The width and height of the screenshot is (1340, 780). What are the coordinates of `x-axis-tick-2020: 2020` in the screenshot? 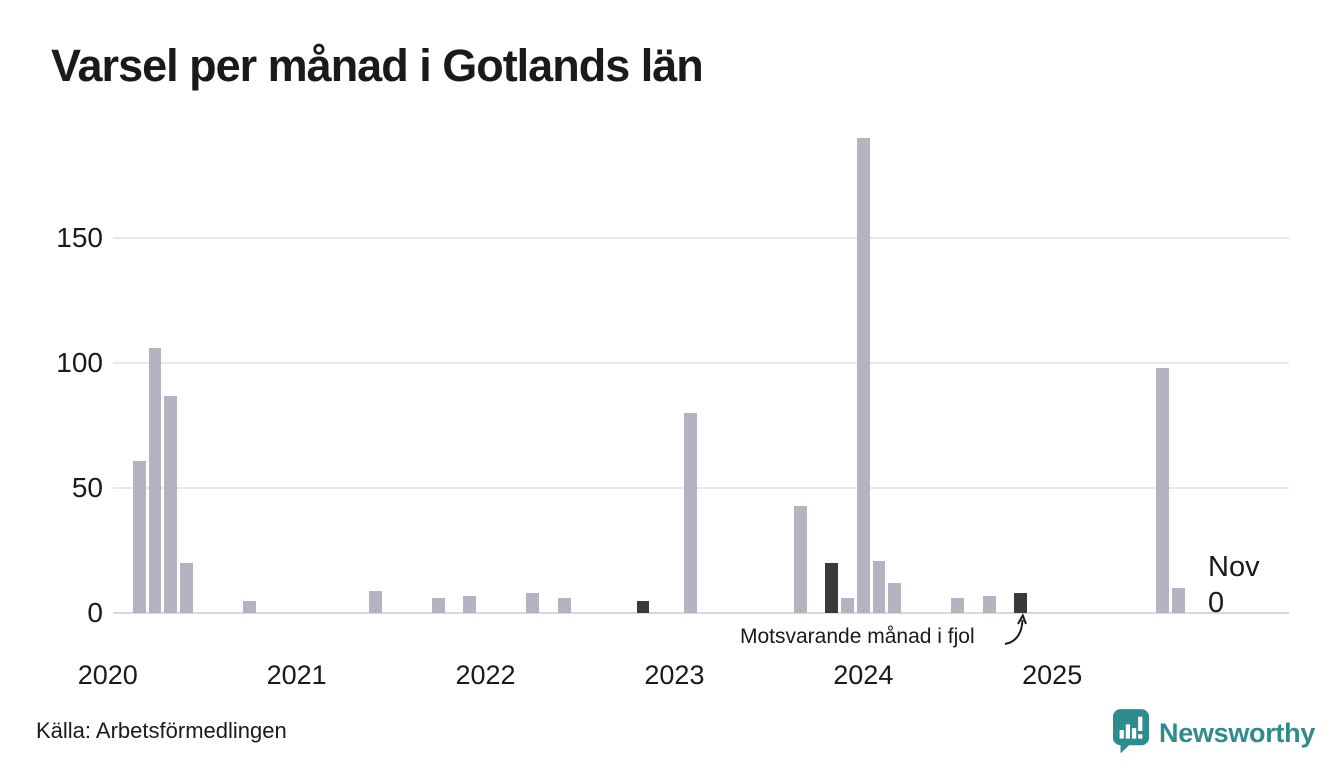 It's located at (107, 675).